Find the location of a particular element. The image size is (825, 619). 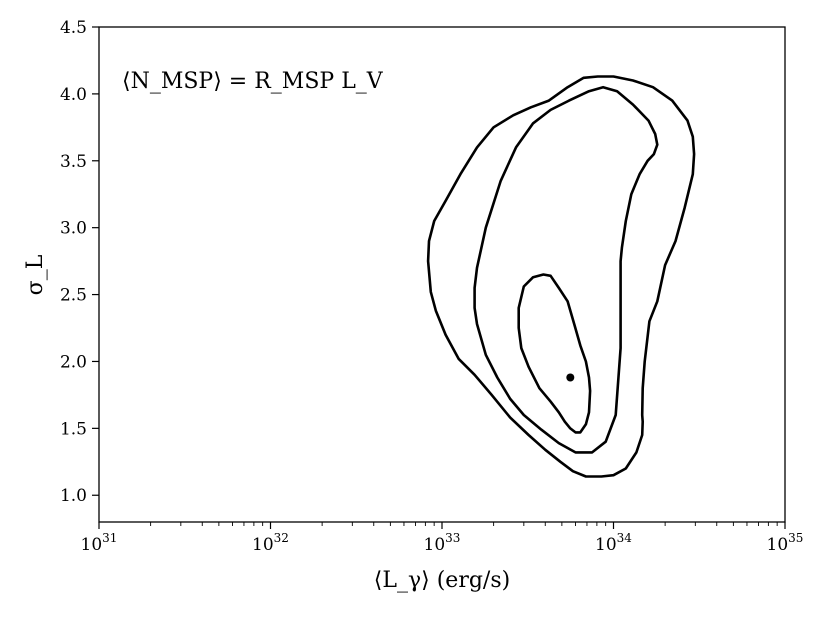

y-tick-label: 4.5 is located at coordinates (73, 28).